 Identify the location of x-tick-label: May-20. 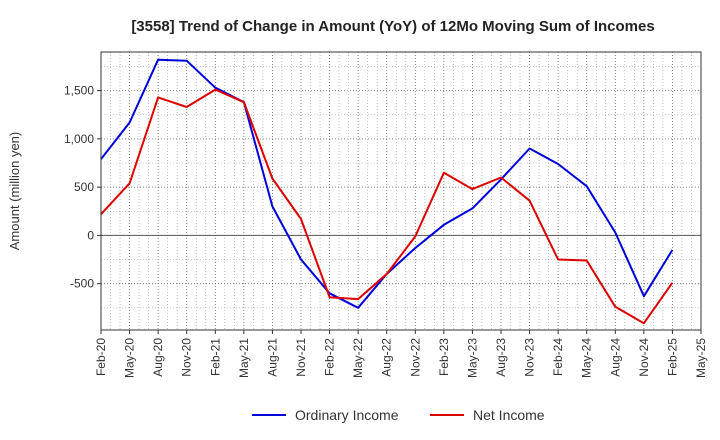
(130, 358).